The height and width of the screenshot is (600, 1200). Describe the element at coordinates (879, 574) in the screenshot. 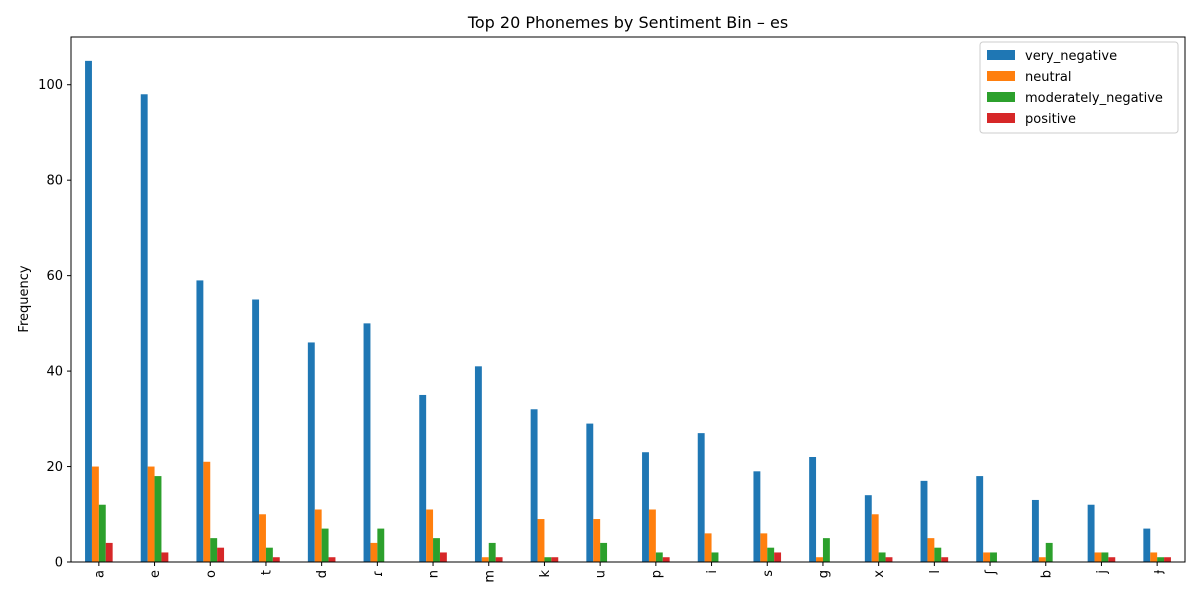

I see `x-tick-label: x` at that location.